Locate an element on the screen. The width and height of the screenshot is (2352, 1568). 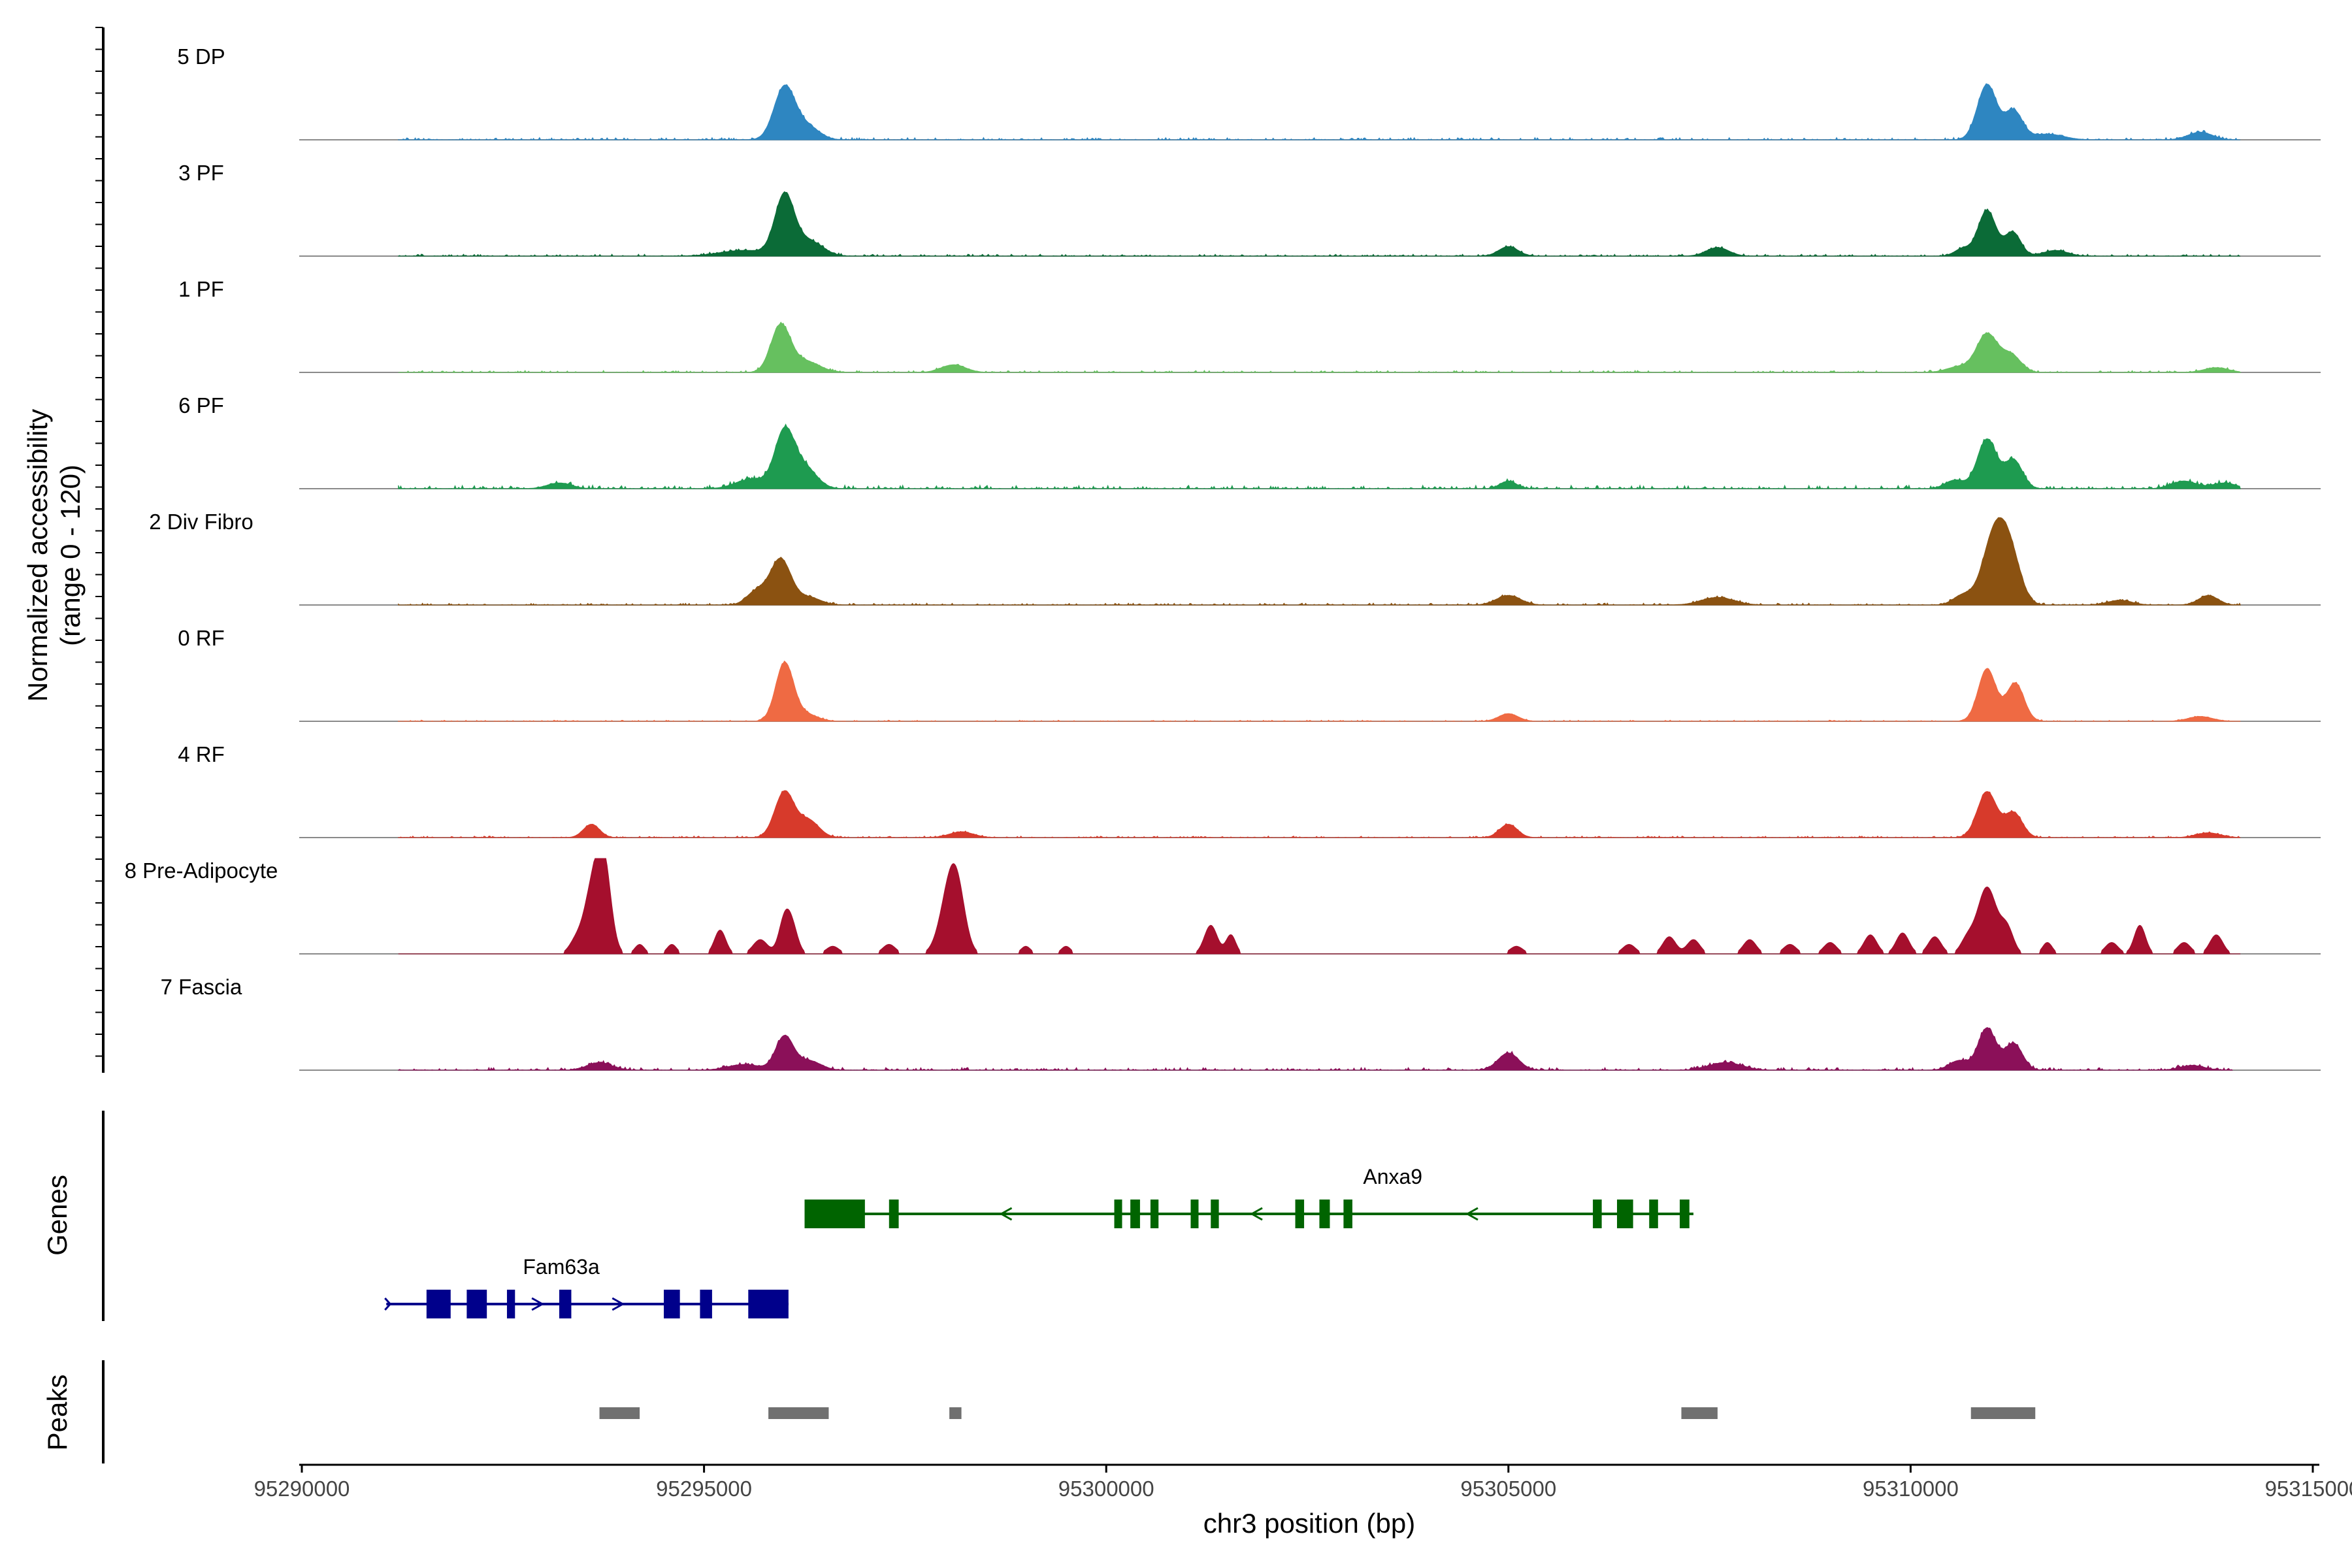
x-tick-label: 95305000 is located at coordinates (1508, 1489).